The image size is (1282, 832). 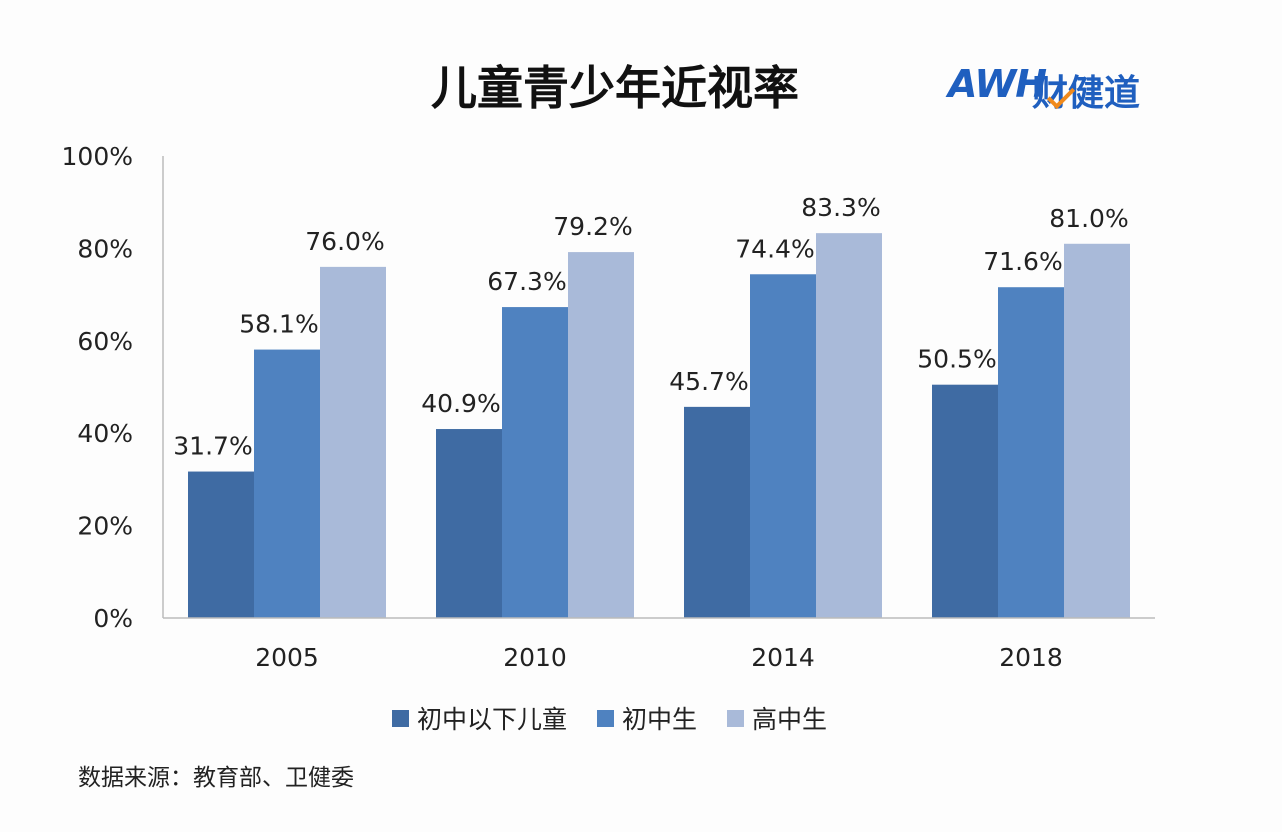 I want to click on data-label: 67.3%, so click(x=526, y=281).